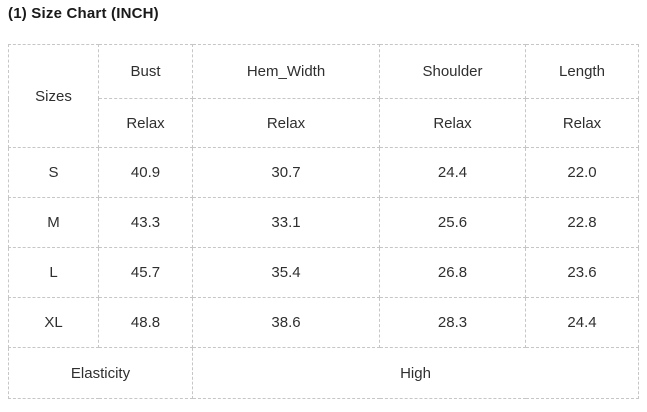  I want to click on size-label-cell: XL, so click(53, 322).